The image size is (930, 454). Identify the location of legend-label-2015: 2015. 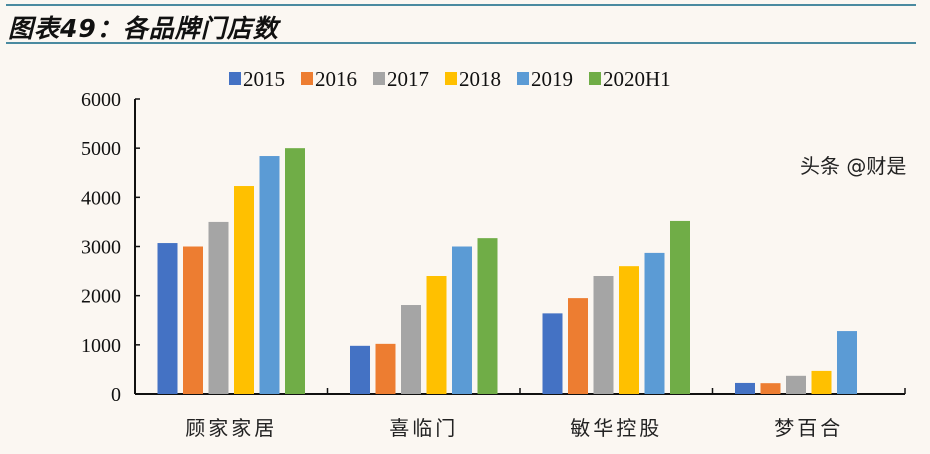
(264, 79).